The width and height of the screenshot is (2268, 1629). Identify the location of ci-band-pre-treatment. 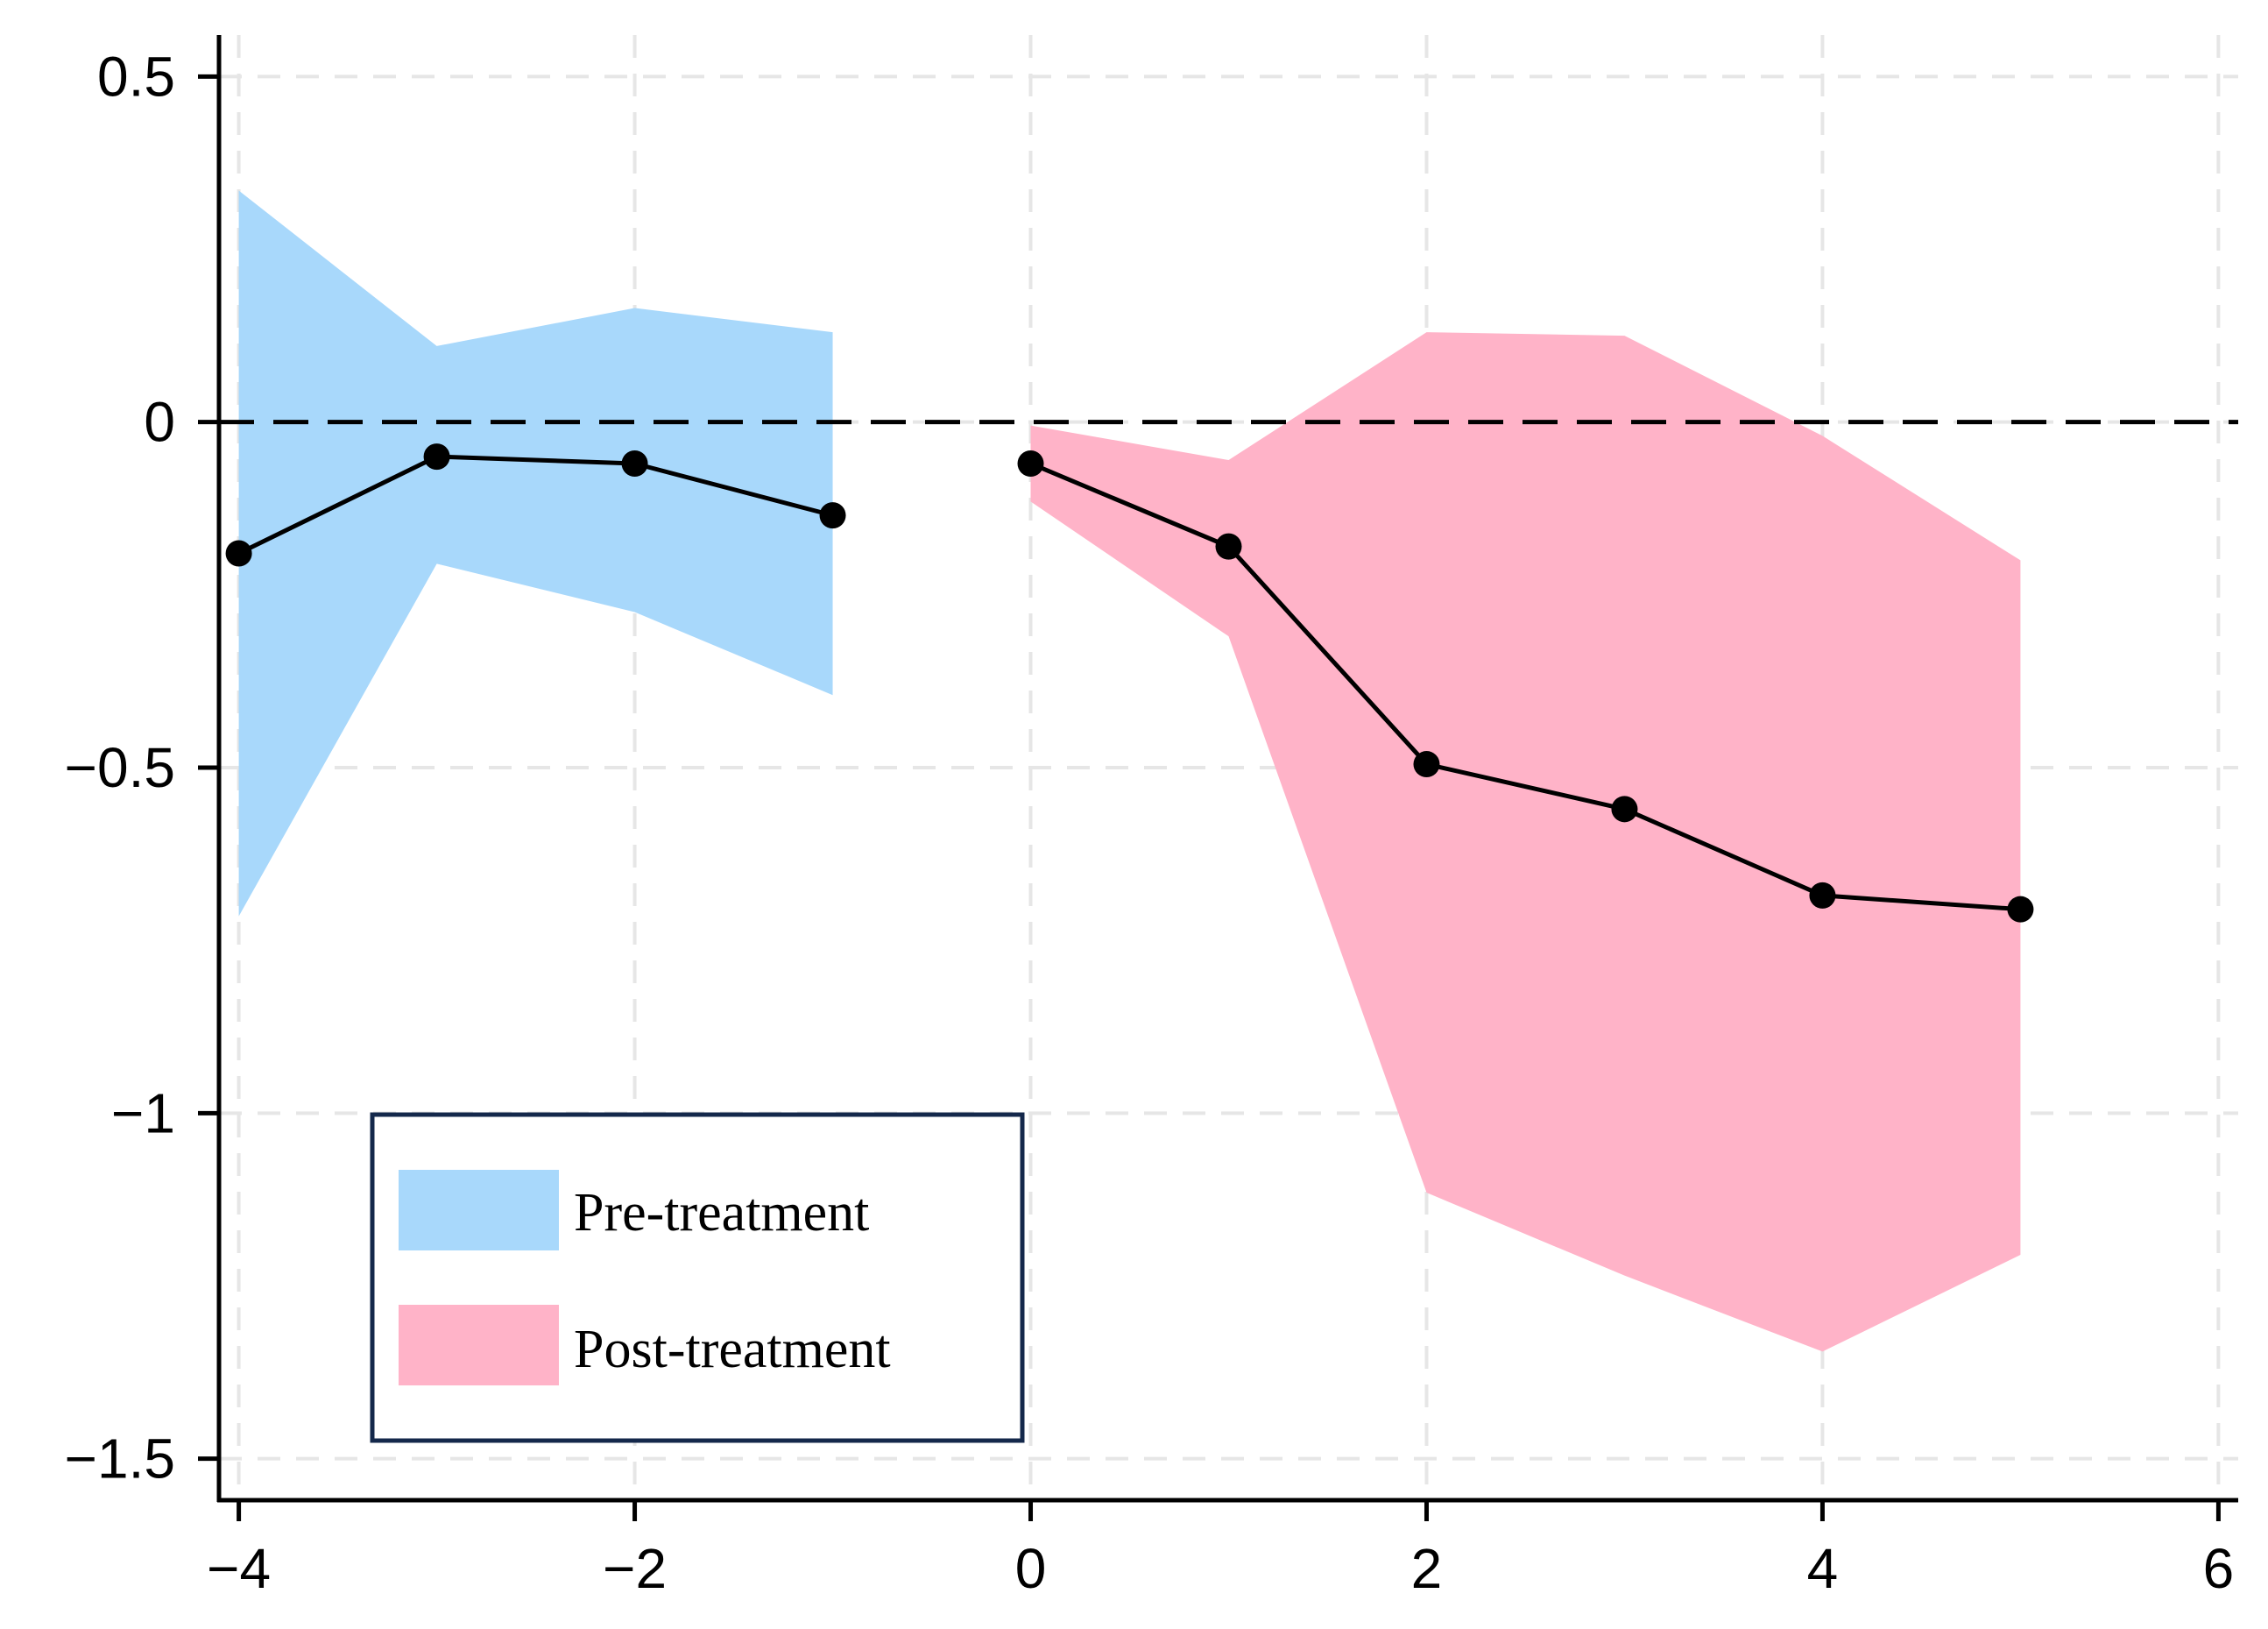
(536, 553).